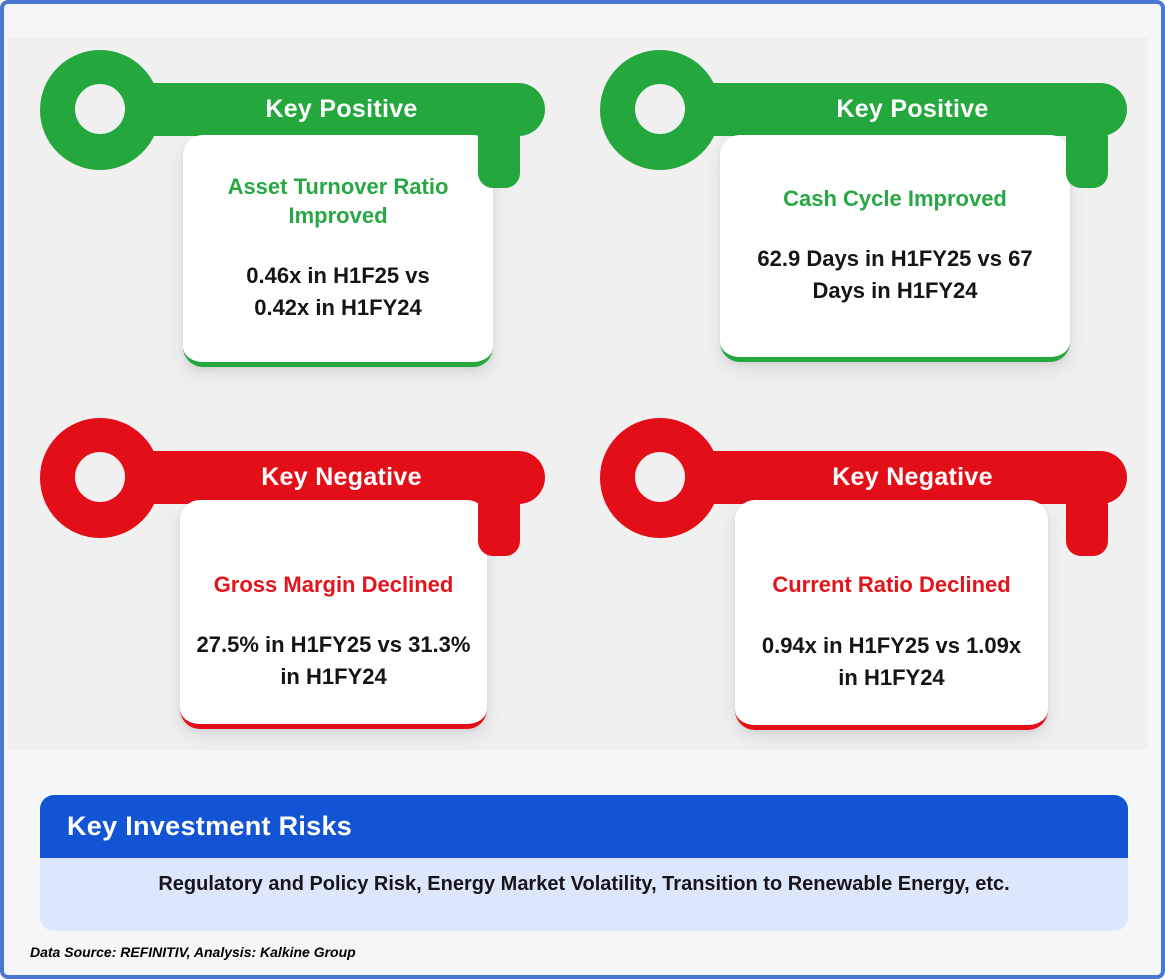 This screenshot has height=979, width=1165. What do you see at coordinates (894, 275) in the screenshot?
I see `metric-detail: 62.9 Days in H1FY25 vs 67 Days in H1FY24` at bounding box center [894, 275].